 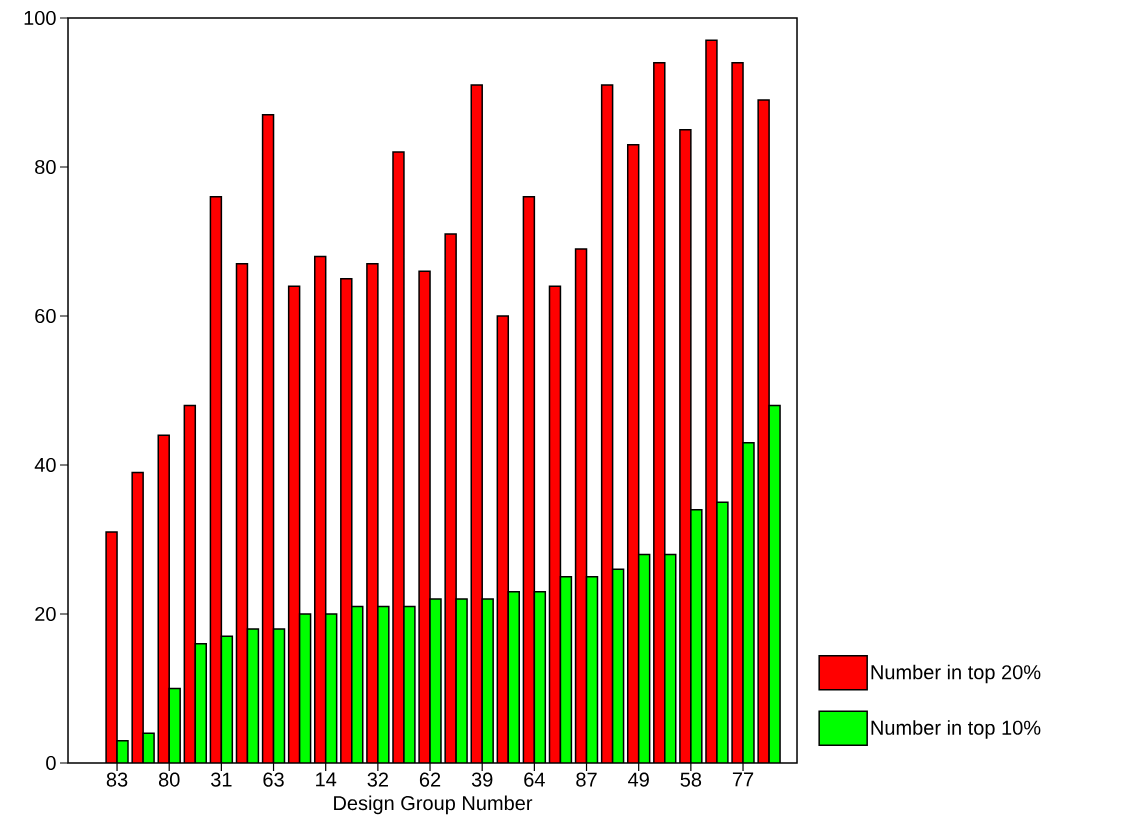 I want to click on x-tick-label: 63, so click(x=273, y=779).